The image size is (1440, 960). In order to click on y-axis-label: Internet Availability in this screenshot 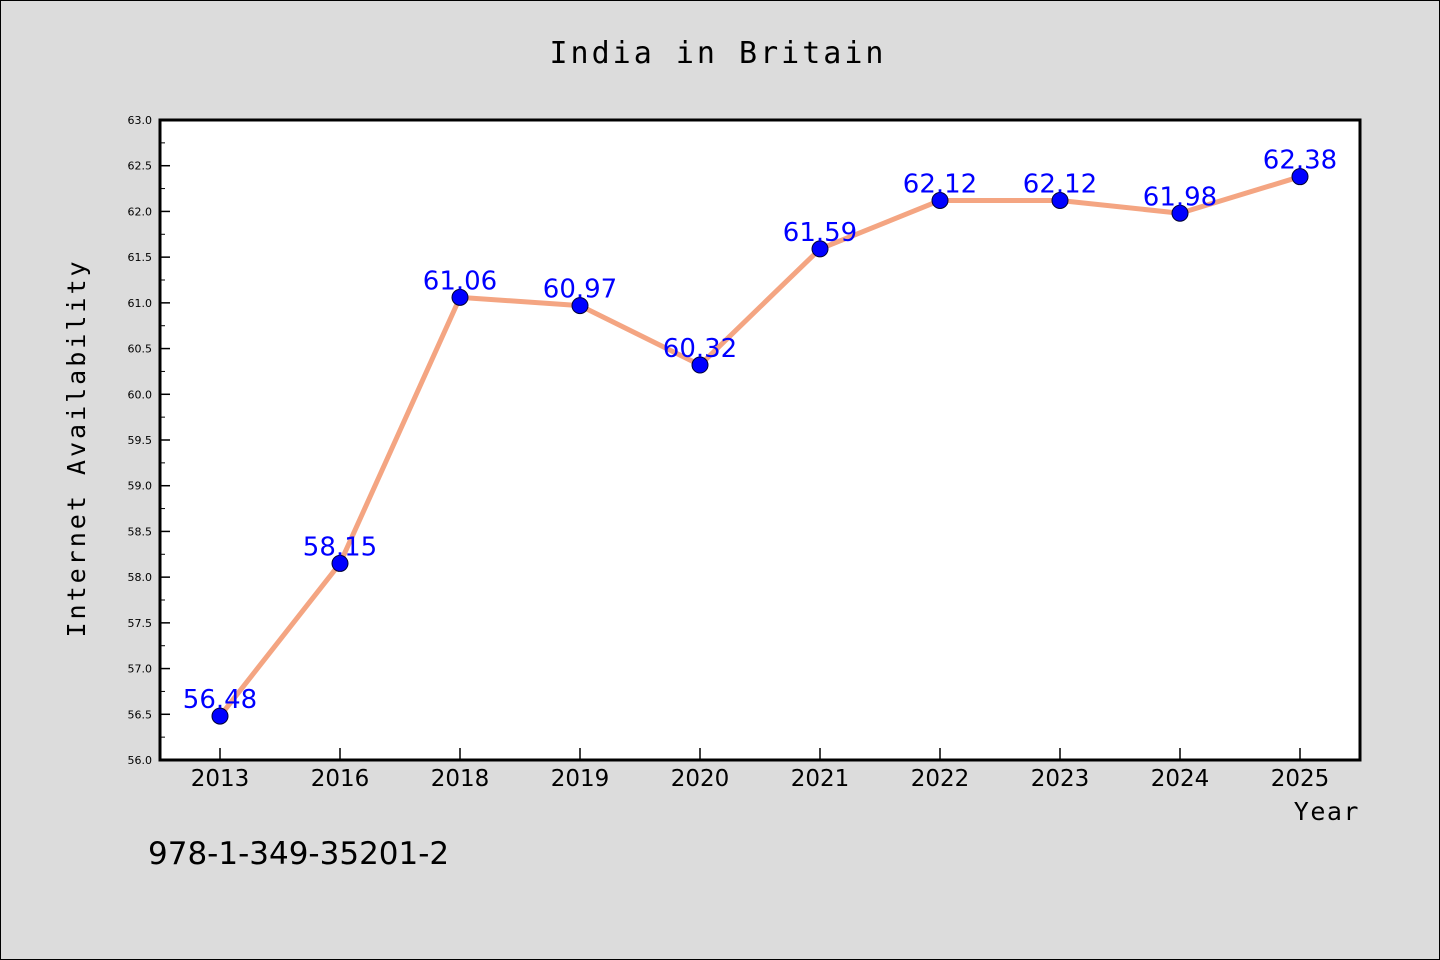, I will do `click(76, 447)`.